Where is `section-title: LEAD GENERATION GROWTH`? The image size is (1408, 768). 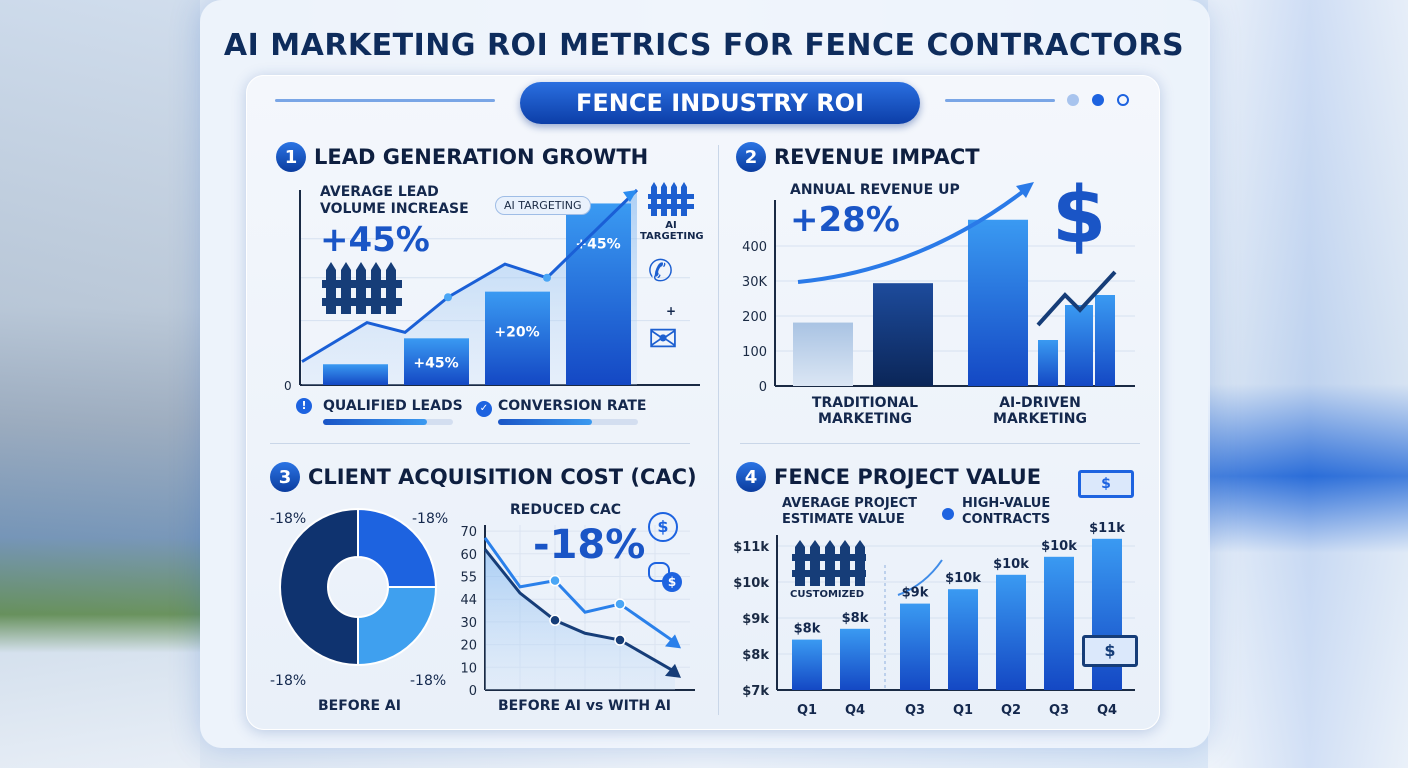 section-title: LEAD GENERATION GROWTH is located at coordinates (481, 157).